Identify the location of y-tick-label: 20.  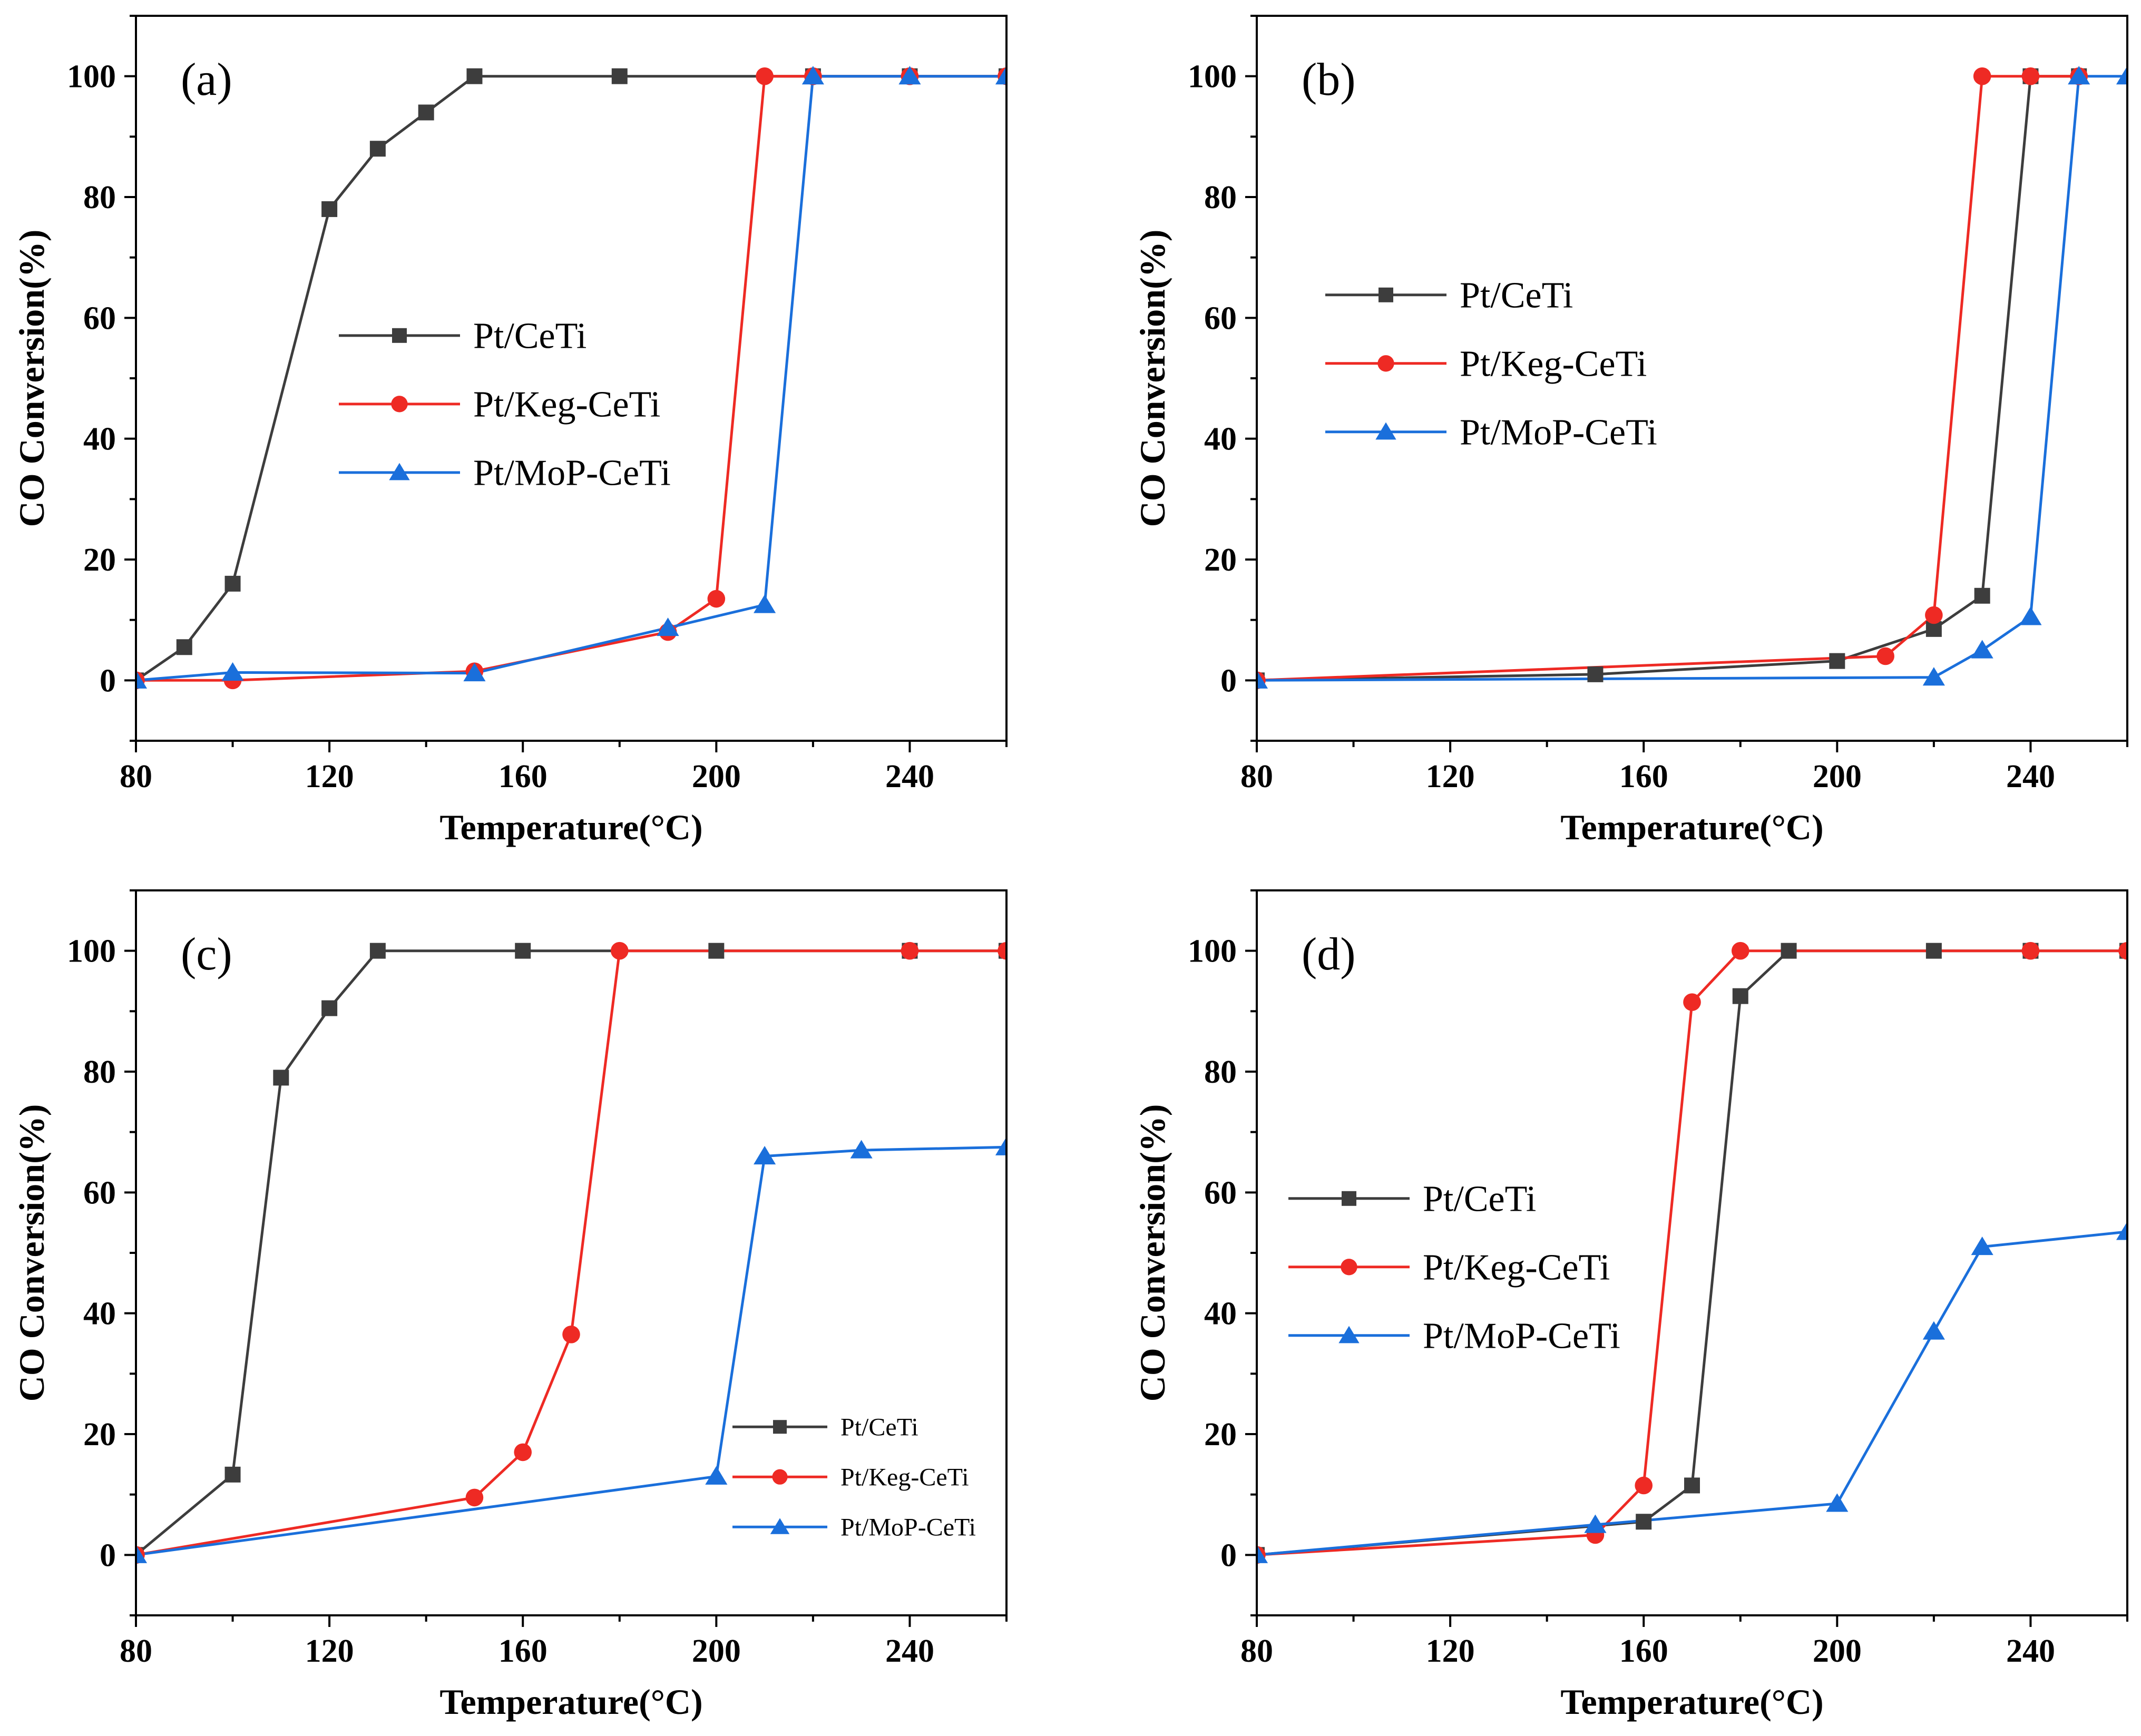
(99, 560).